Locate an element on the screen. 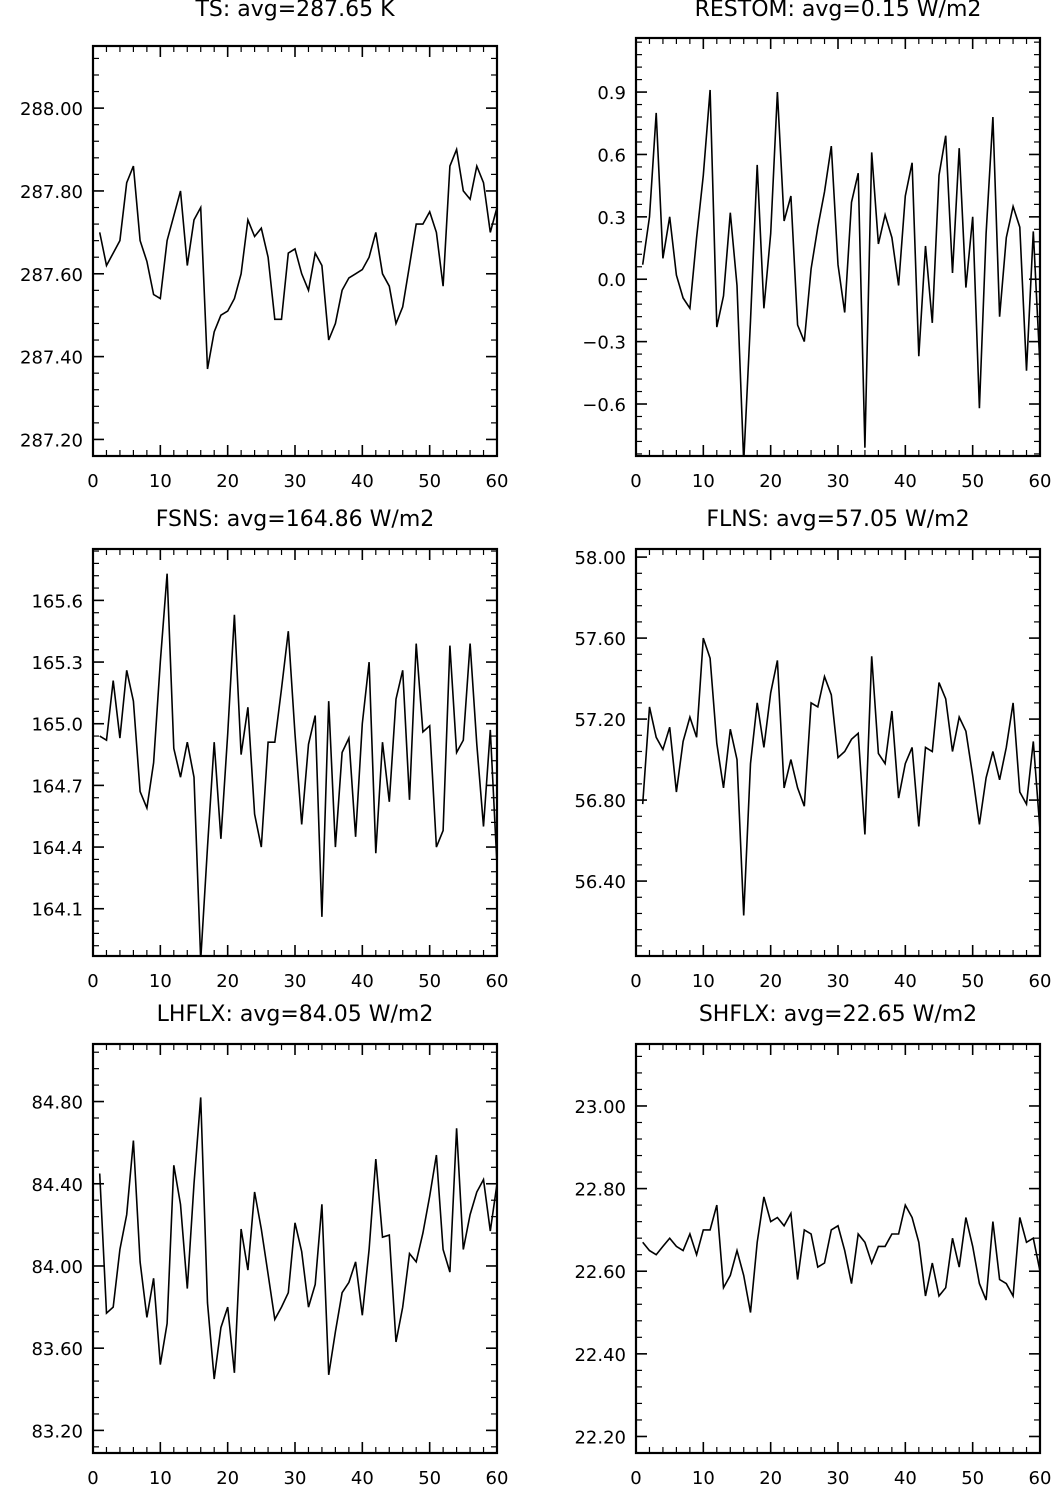  y-tick-label: 83.60 is located at coordinates (57, 1349).